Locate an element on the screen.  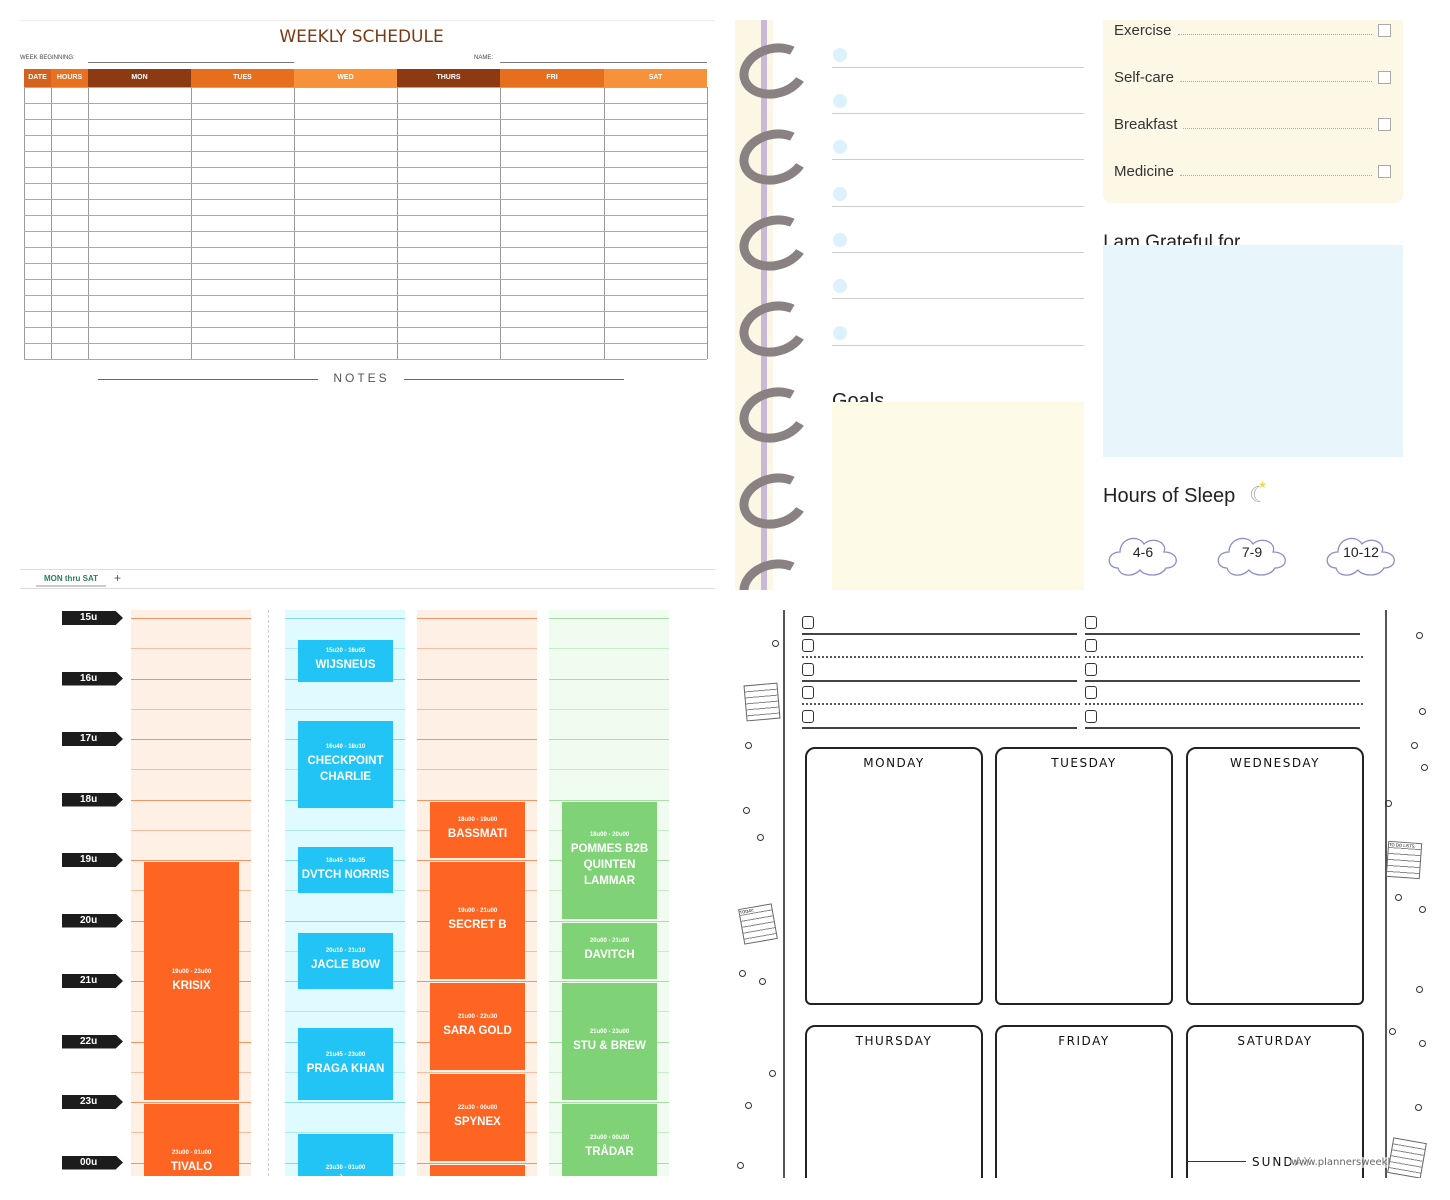
act-block: 15u20 - 16u05 WIJSNEUS is located at coordinates (345, 661).